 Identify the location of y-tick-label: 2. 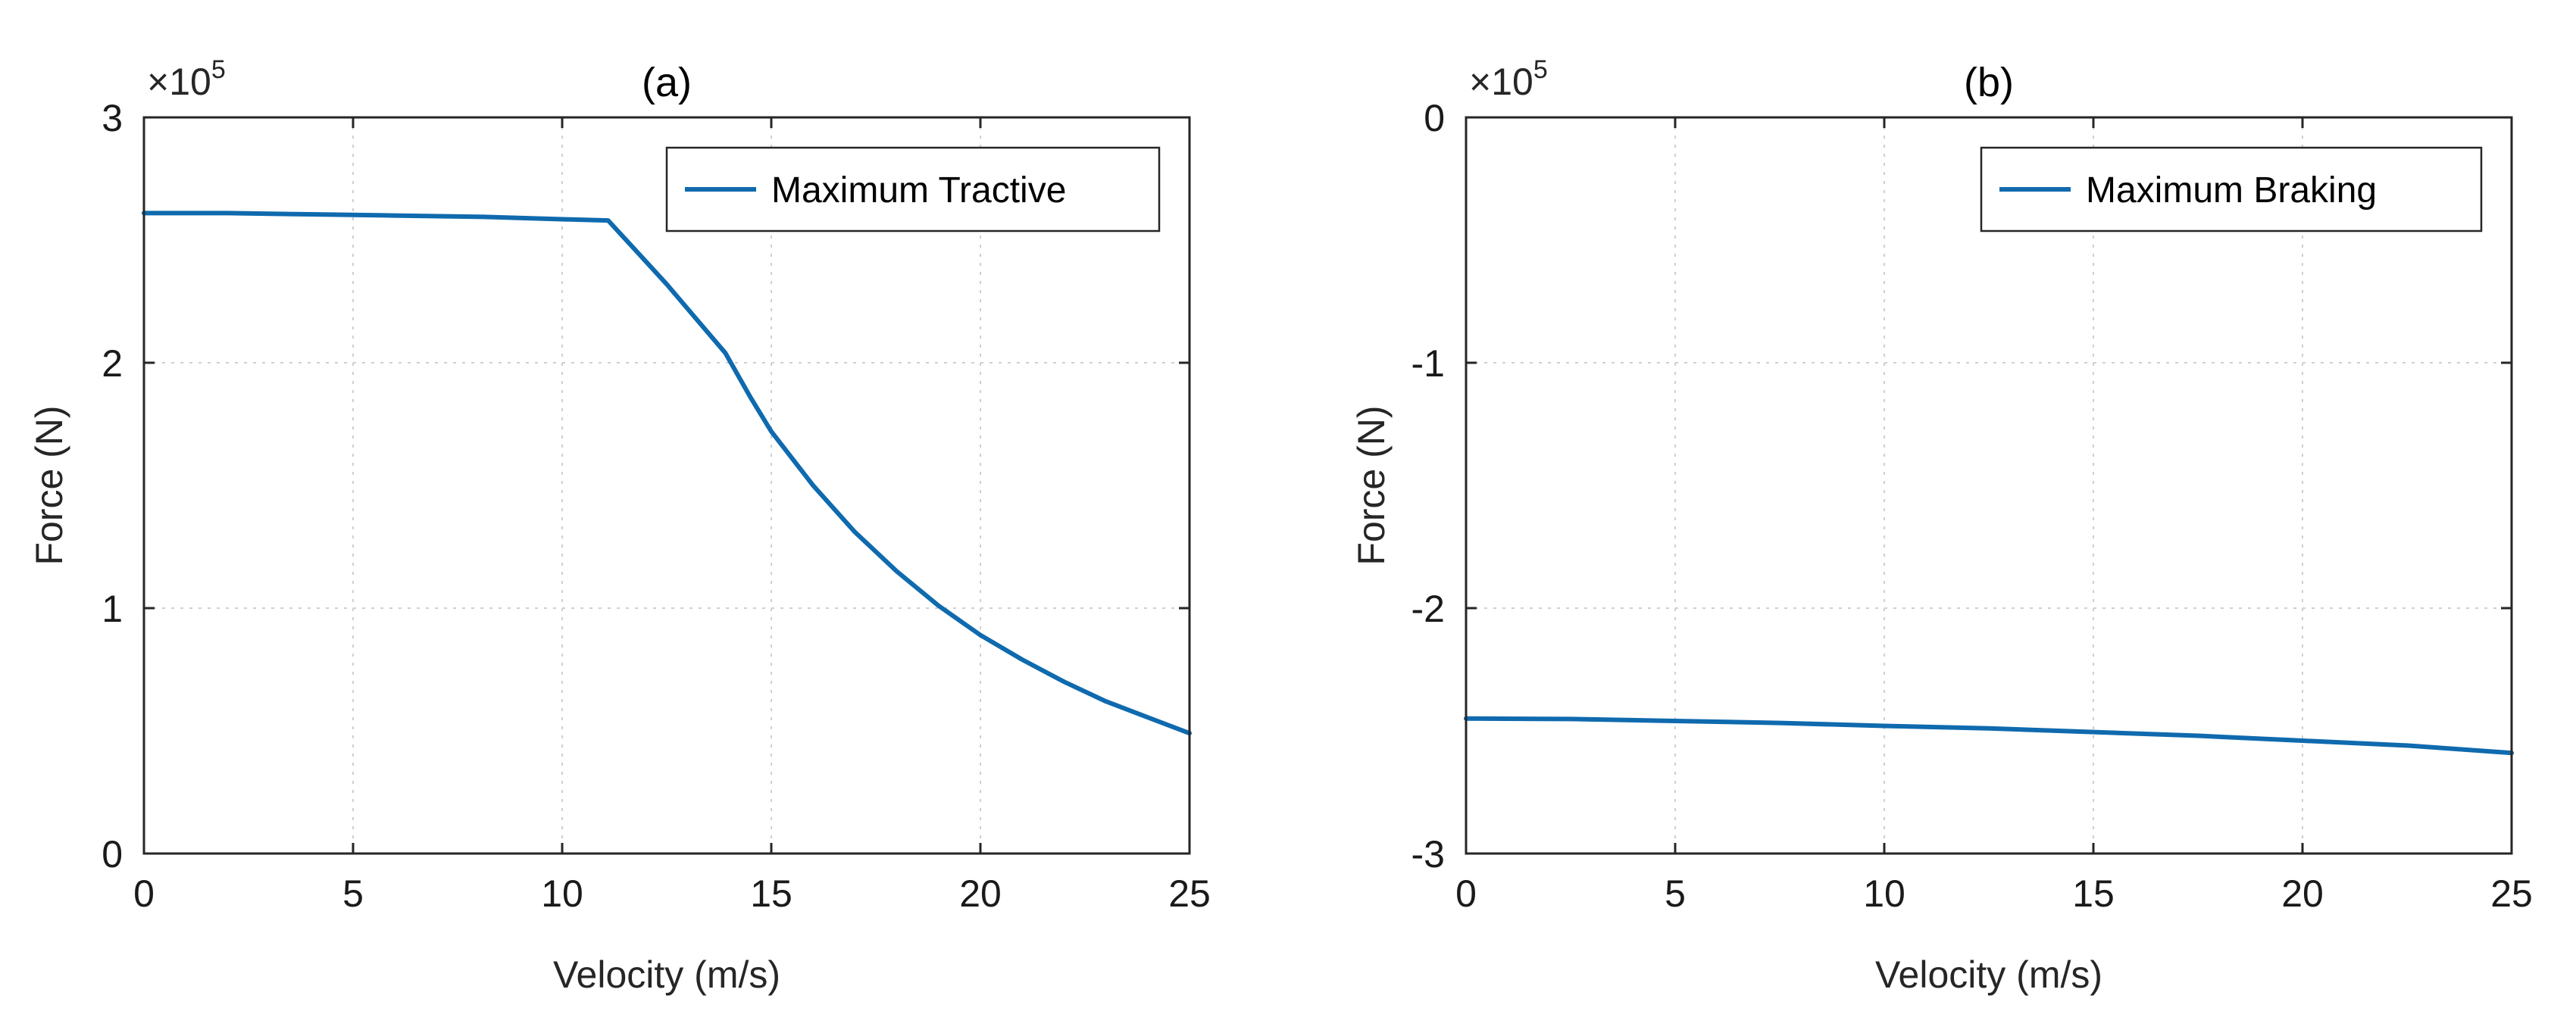
(113, 363).